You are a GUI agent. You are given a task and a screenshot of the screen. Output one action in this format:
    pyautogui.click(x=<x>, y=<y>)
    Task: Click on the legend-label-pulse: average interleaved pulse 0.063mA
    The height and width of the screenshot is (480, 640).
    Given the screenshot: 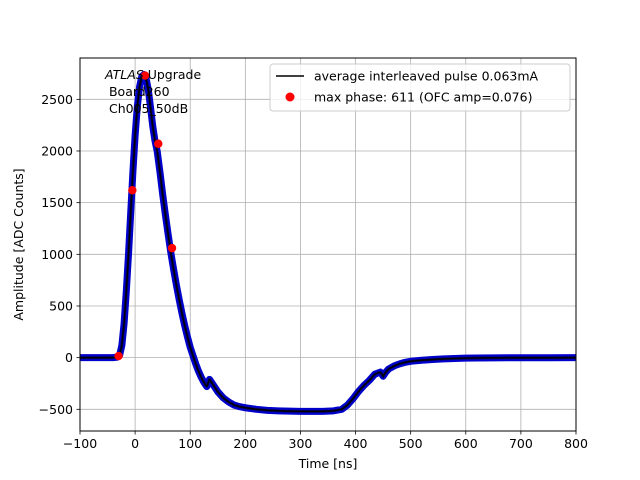 What is the action you would take?
    pyautogui.click(x=426, y=76)
    